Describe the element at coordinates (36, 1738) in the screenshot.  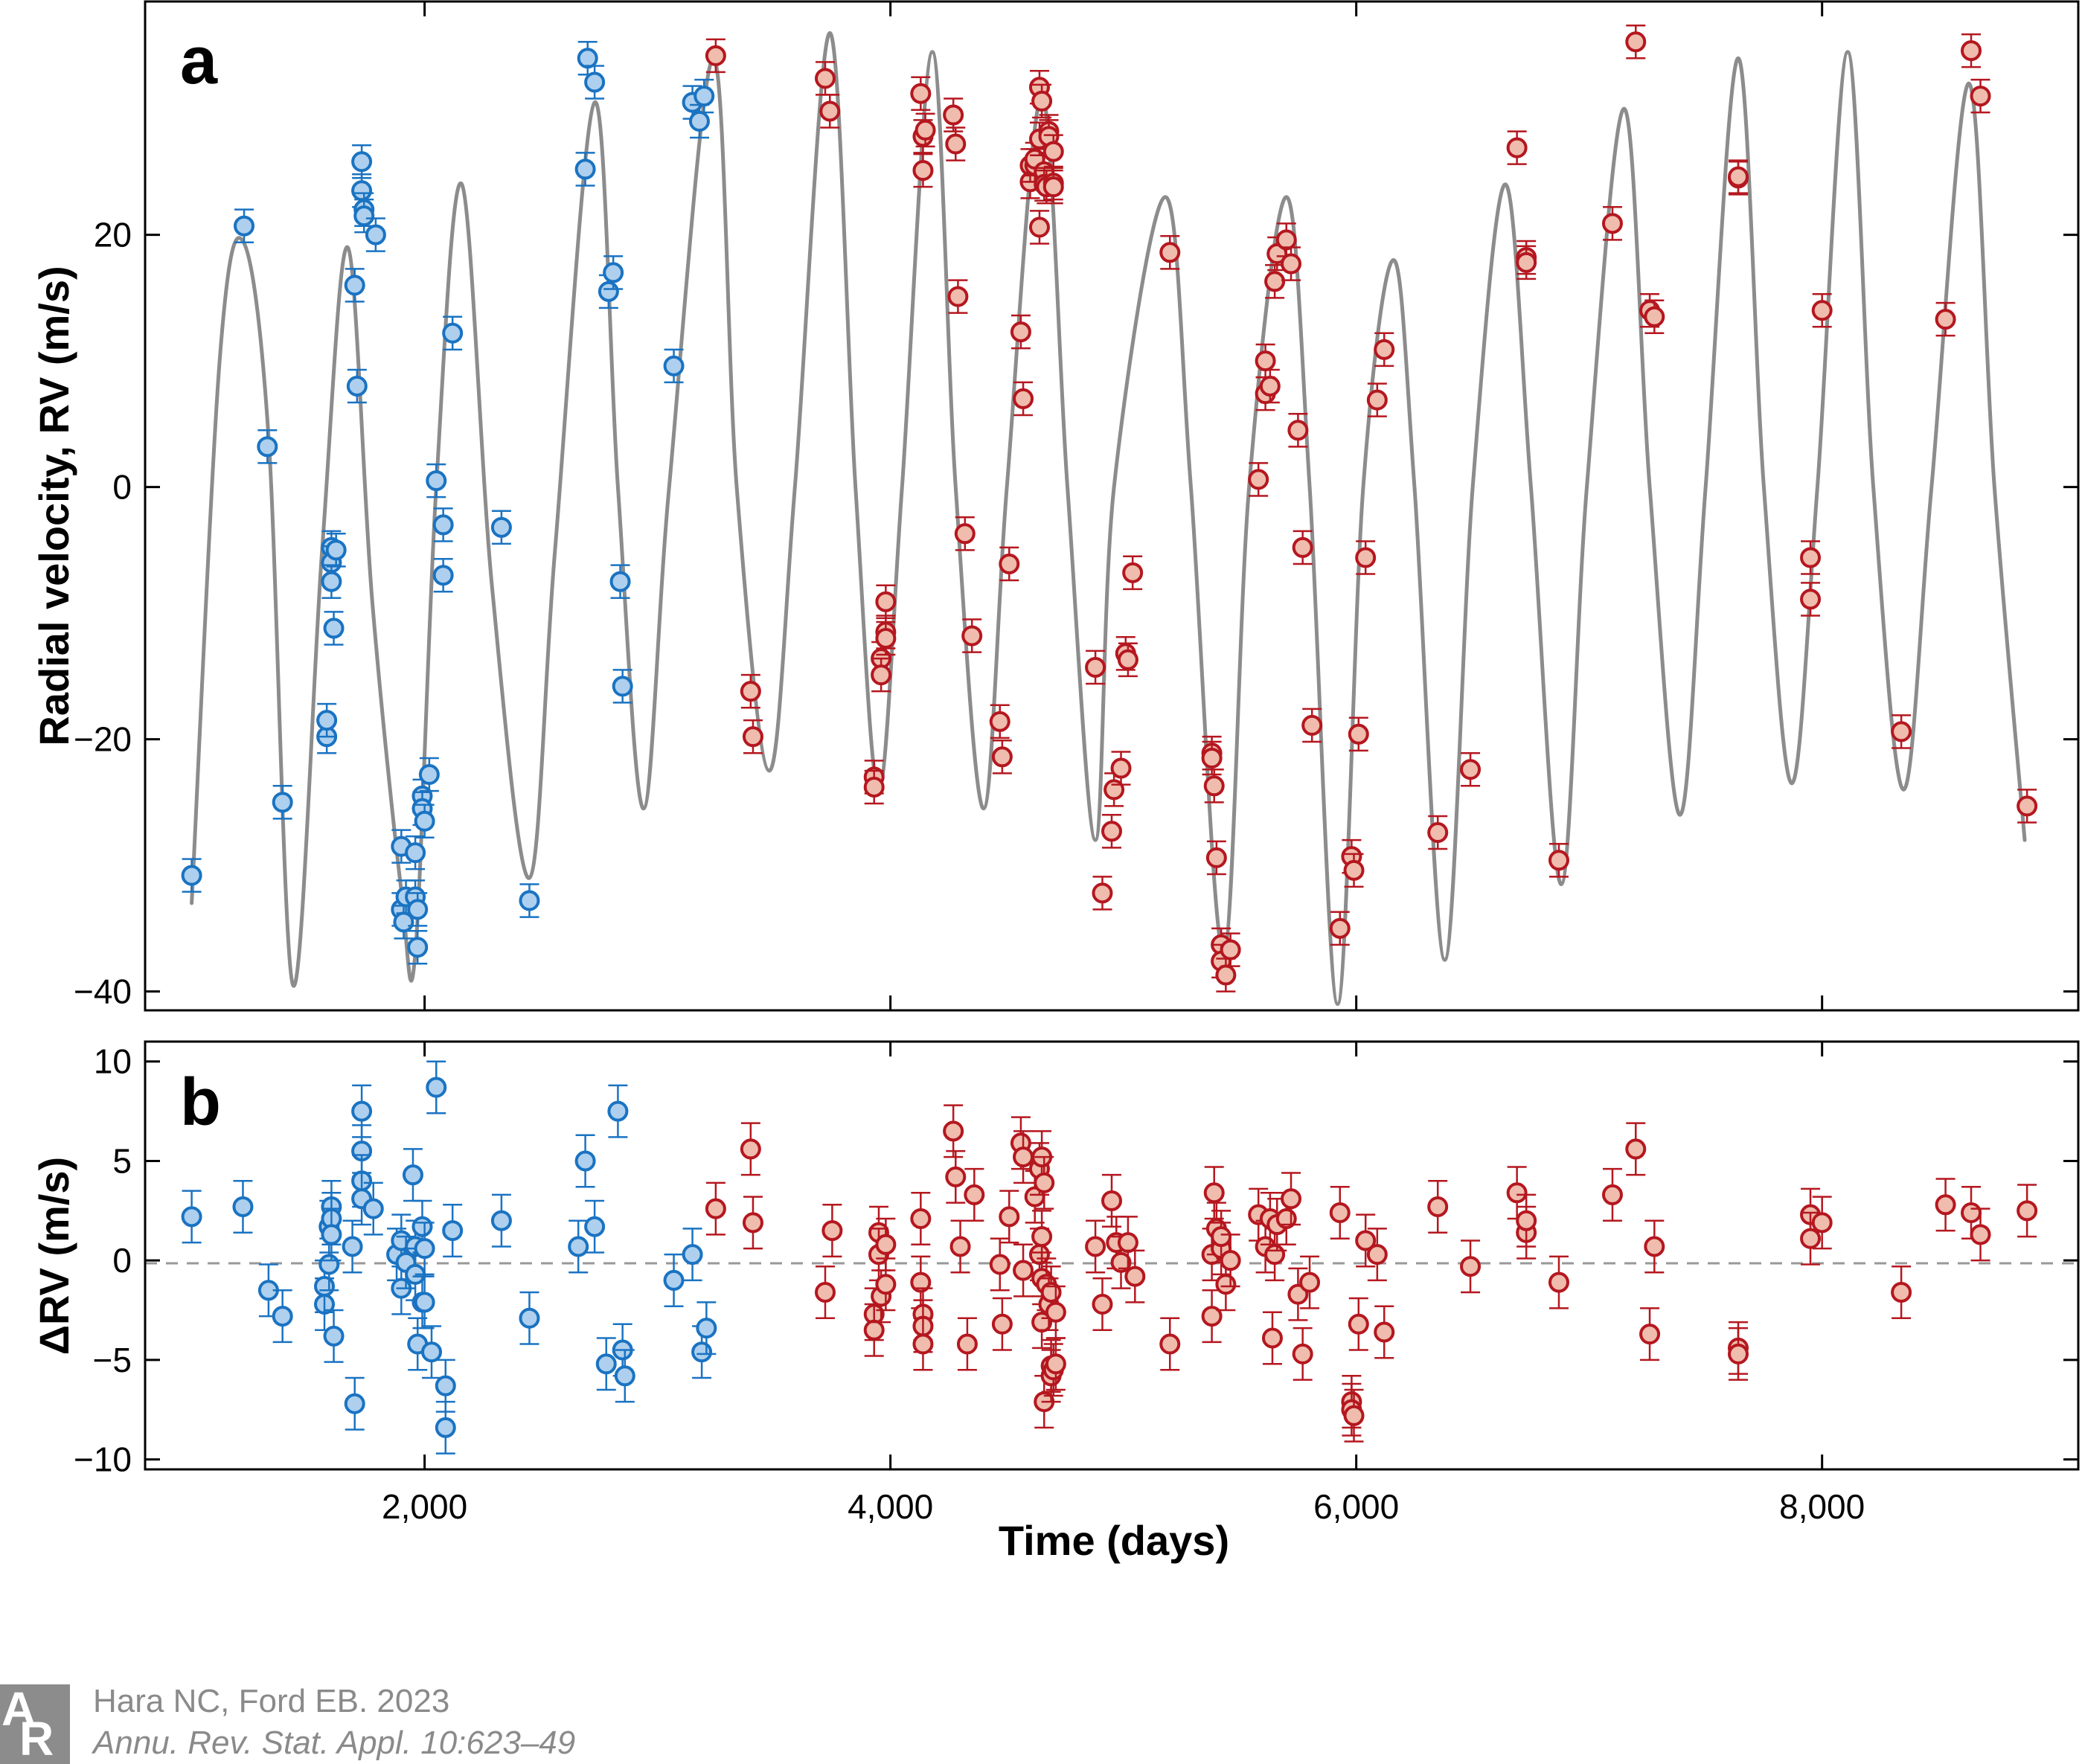
I see `logo-letter-r: R` at that location.